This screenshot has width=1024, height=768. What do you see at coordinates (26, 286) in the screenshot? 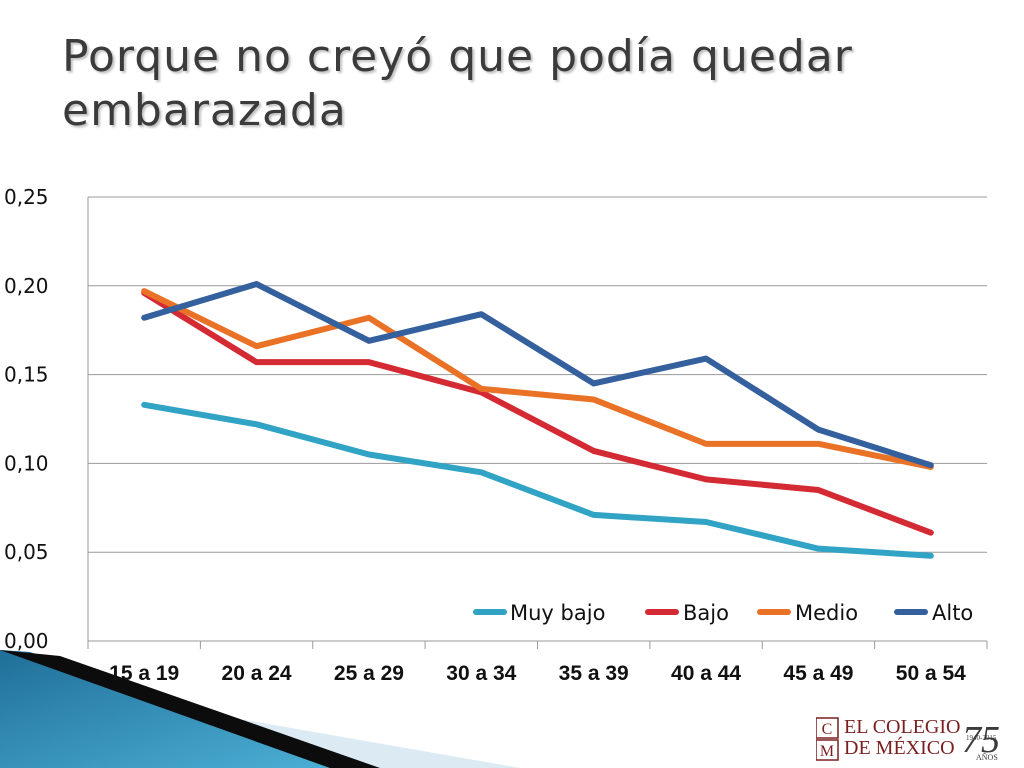
I see `y-tick-label: 0,20` at bounding box center [26, 286].